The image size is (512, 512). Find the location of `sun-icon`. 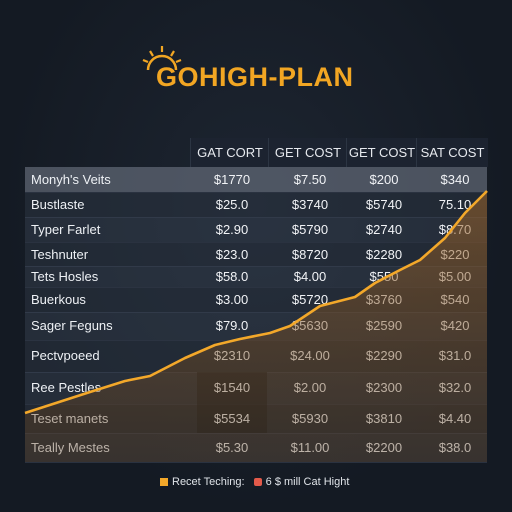

sun-icon is located at coordinates (162, 58).